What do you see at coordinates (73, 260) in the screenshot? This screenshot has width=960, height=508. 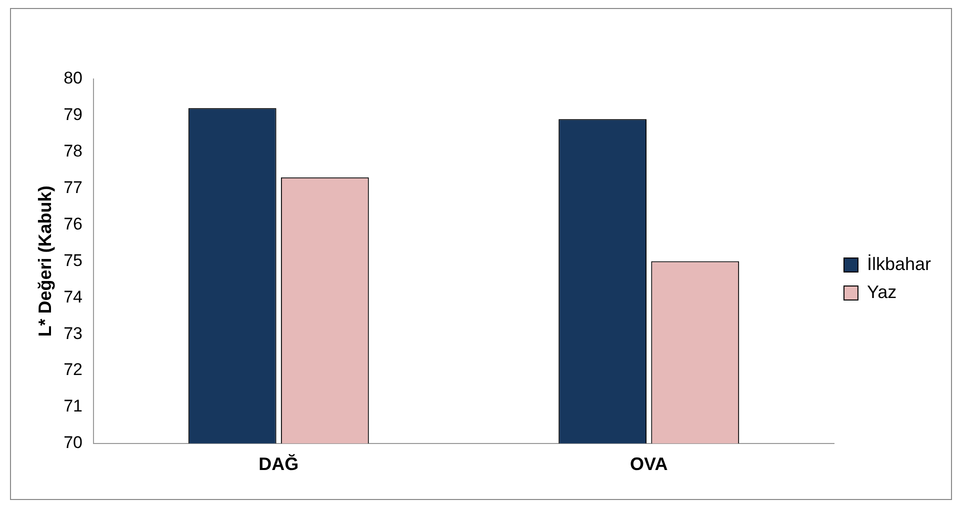 I see `y-tick-label: 75` at bounding box center [73, 260].